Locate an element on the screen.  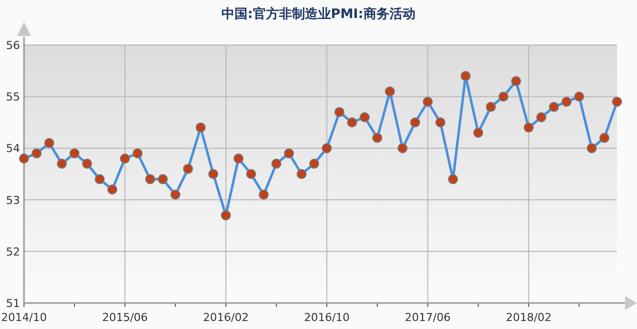
chart-title: 中国:官方非制造业PMI:商务活动 is located at coordinates (319, 14).